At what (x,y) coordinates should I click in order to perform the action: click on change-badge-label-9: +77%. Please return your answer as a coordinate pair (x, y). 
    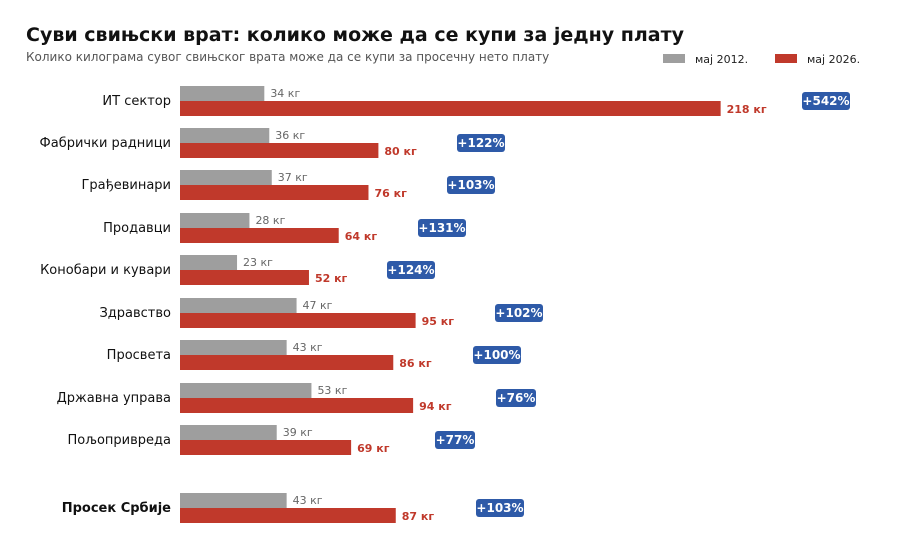
    Looking at the image, I should click on (455, 440).